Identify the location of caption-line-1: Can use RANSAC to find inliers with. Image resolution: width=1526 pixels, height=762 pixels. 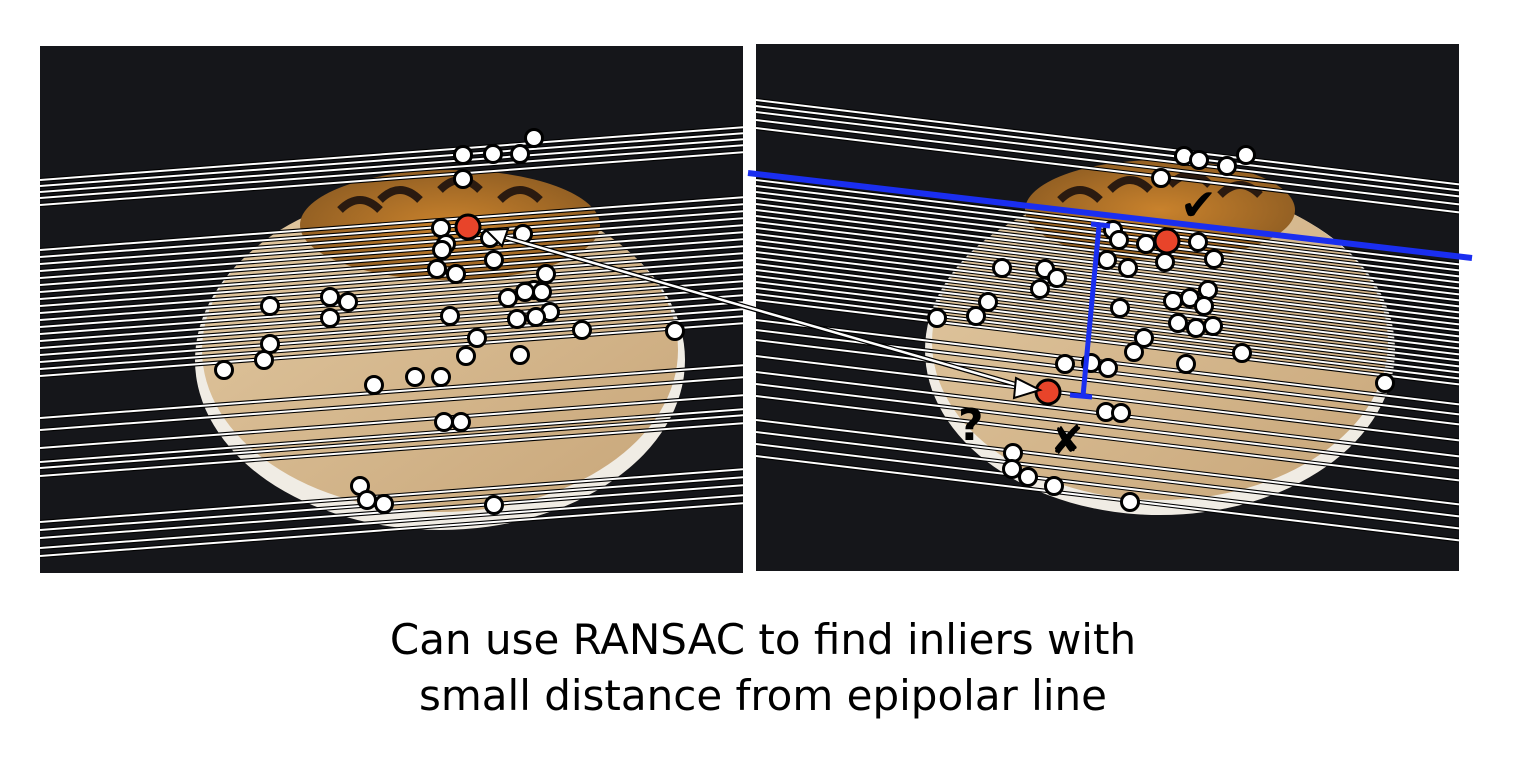
(763, 639).